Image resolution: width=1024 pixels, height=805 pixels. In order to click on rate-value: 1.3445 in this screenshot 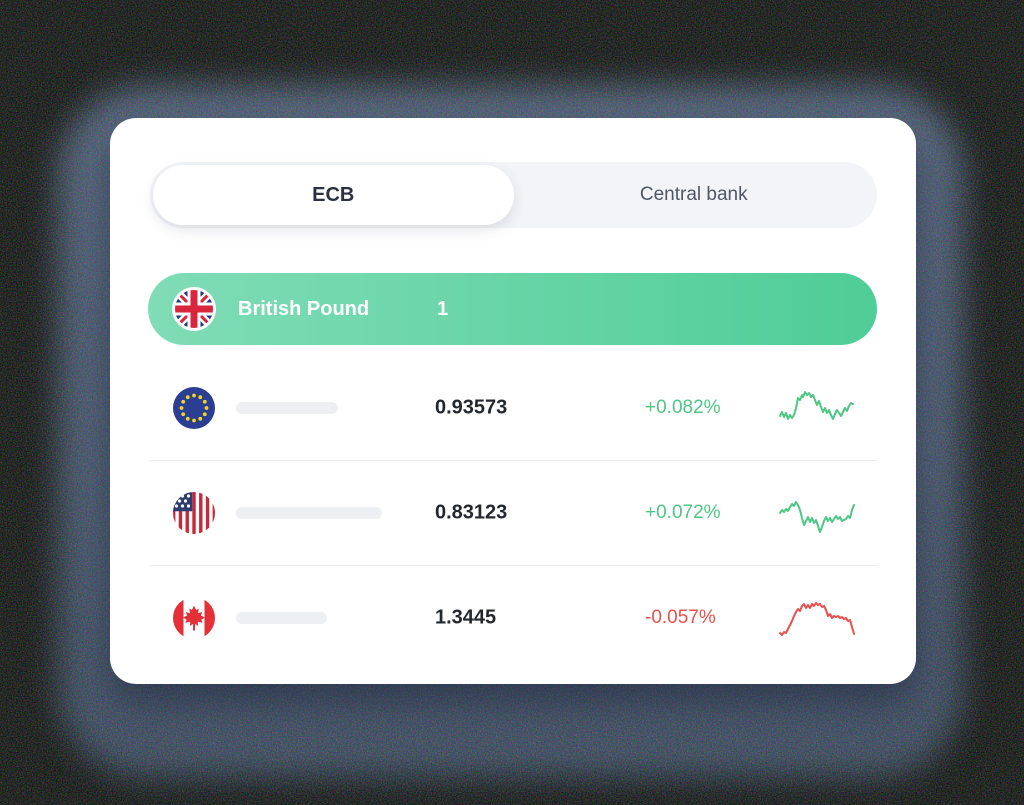, I will do `click(466, 617)`.